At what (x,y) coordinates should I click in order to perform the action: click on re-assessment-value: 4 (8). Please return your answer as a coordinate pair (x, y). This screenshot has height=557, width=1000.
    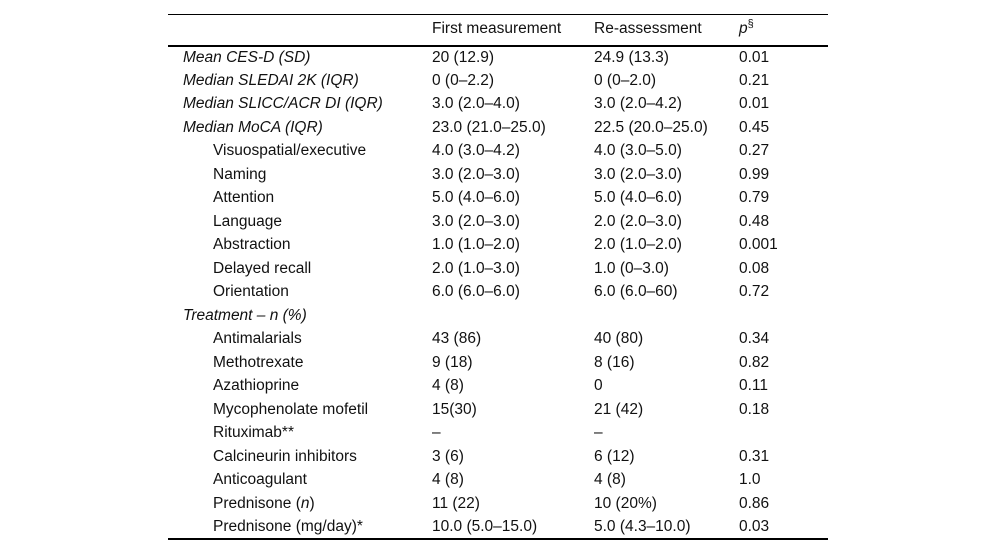
    Looking at the image, I should click on (610, 480).